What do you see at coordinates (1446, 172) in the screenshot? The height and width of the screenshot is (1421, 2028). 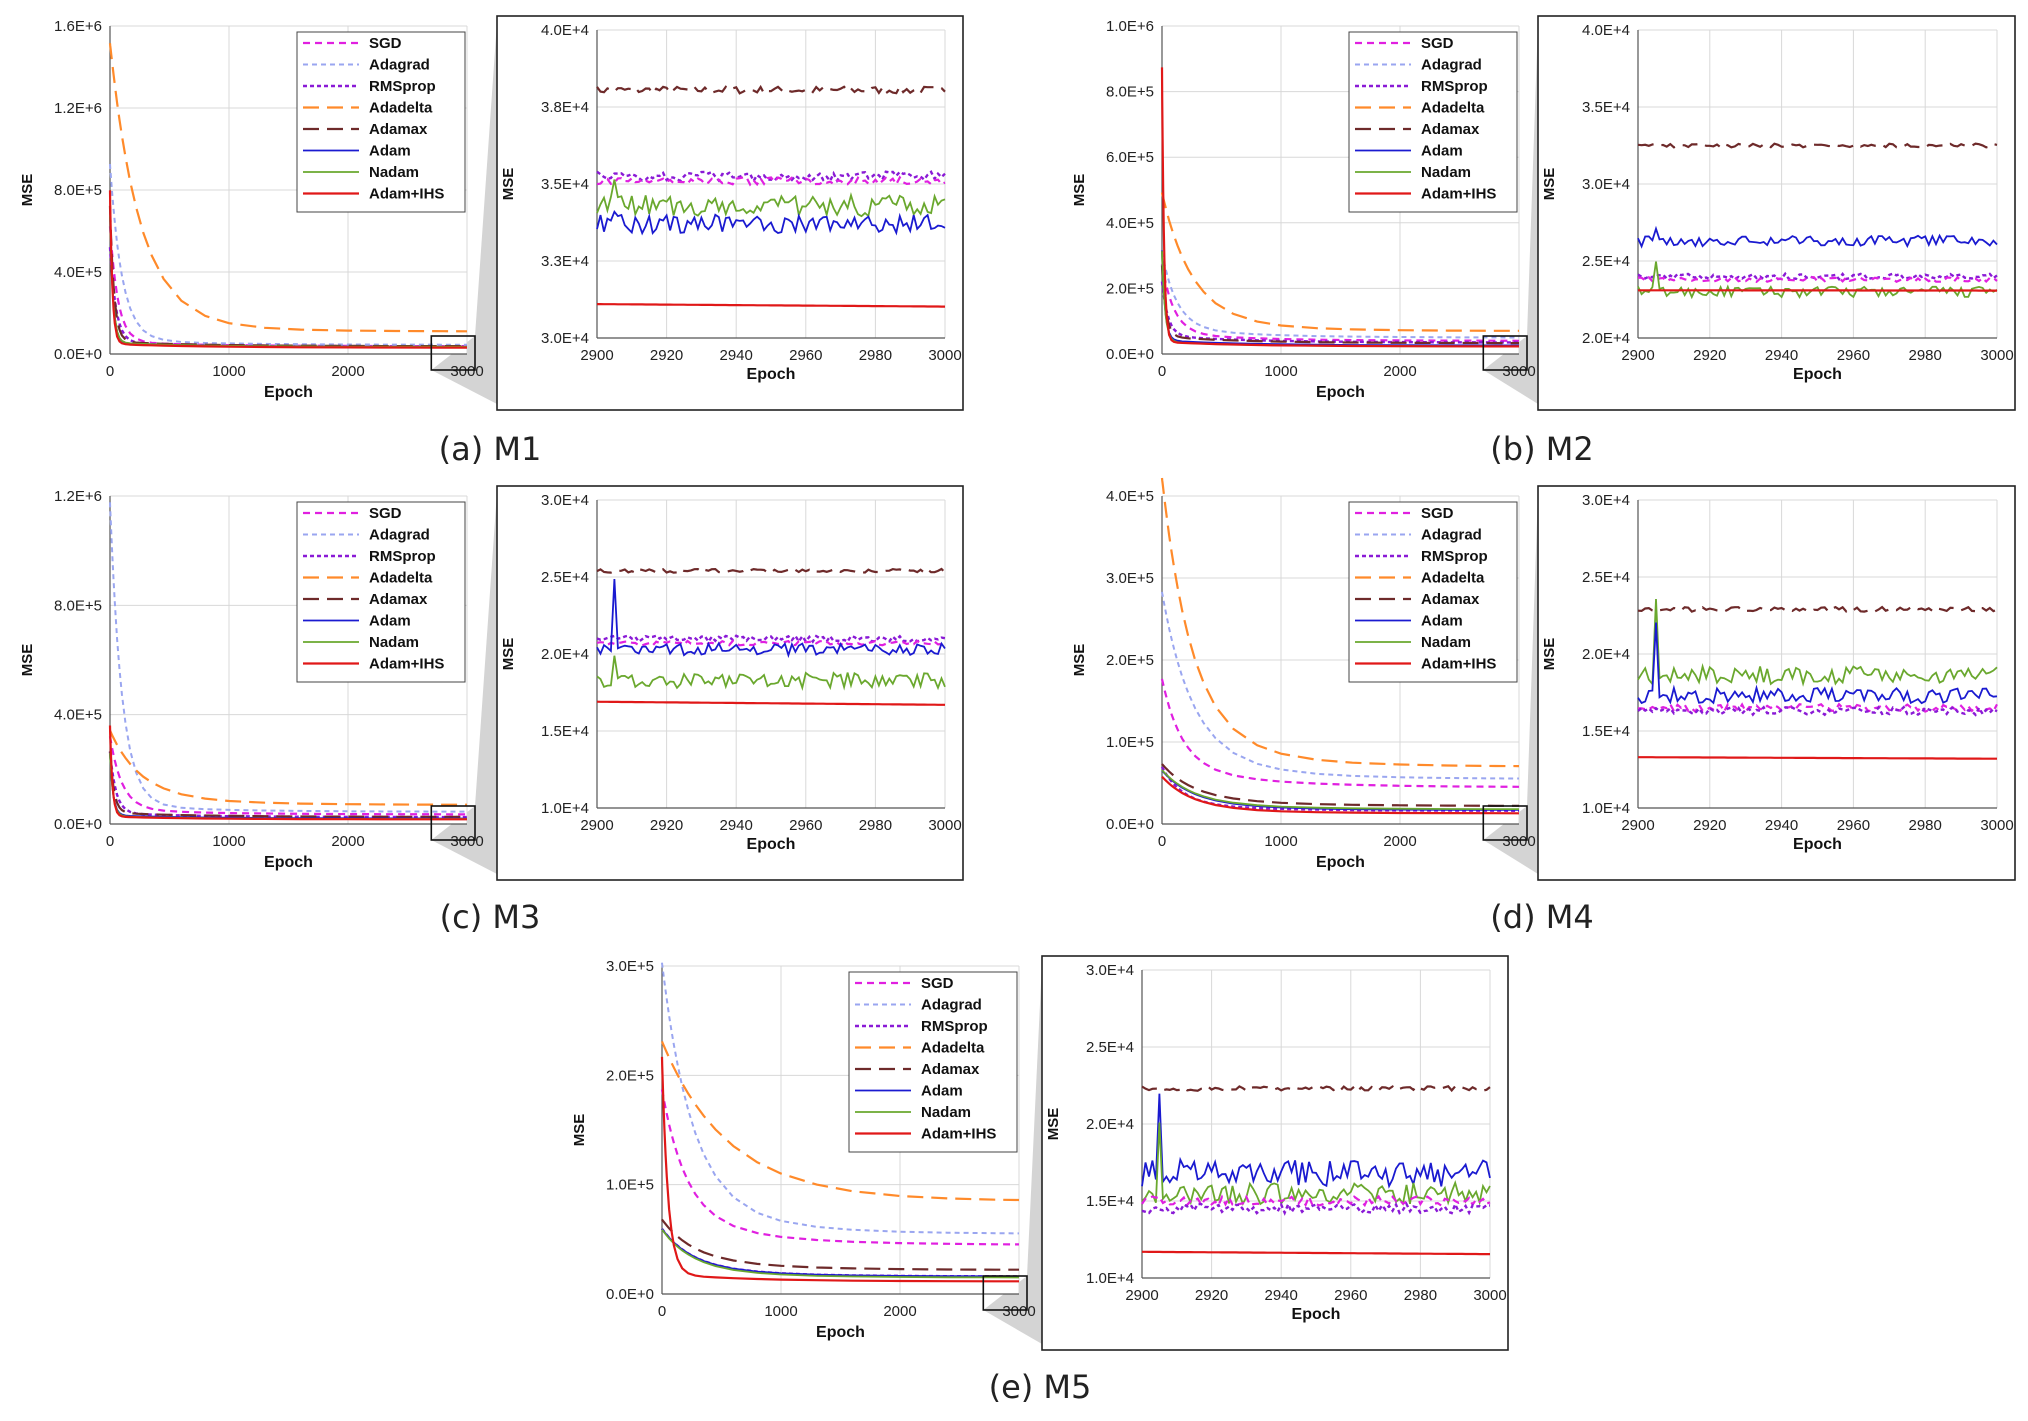 I see `legend-label: Nadam` at bounding box center [1446, 172].